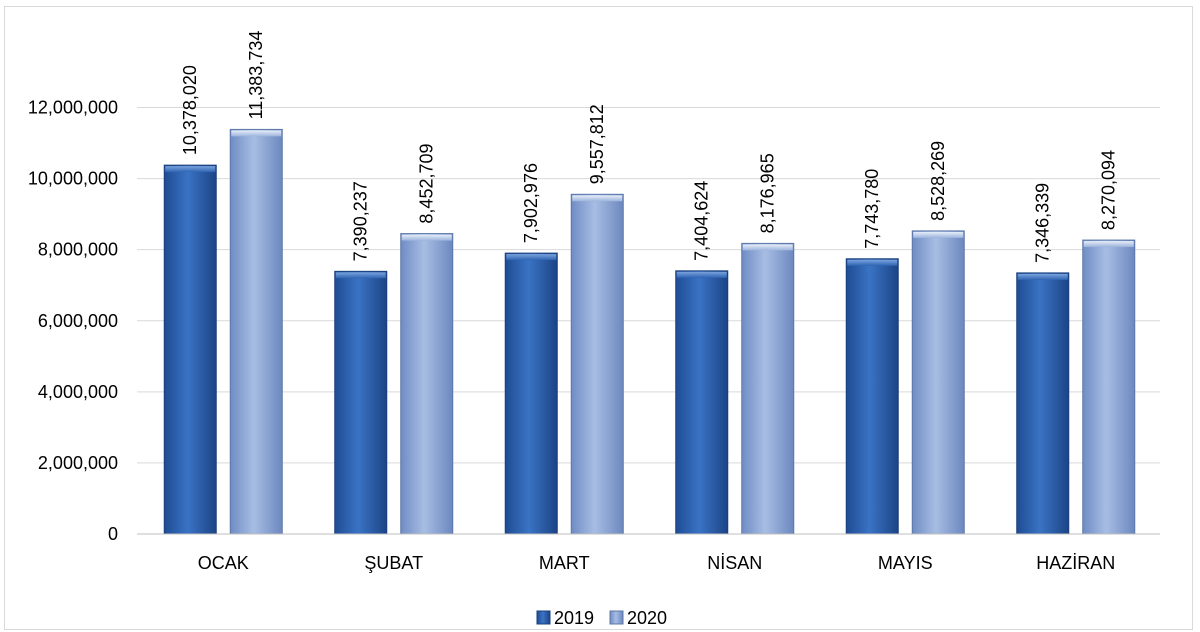 Image resolution: width=1200 pixels, height=632 pixels. I want to click on bar-2020-ni̇san, so click(768, 388).